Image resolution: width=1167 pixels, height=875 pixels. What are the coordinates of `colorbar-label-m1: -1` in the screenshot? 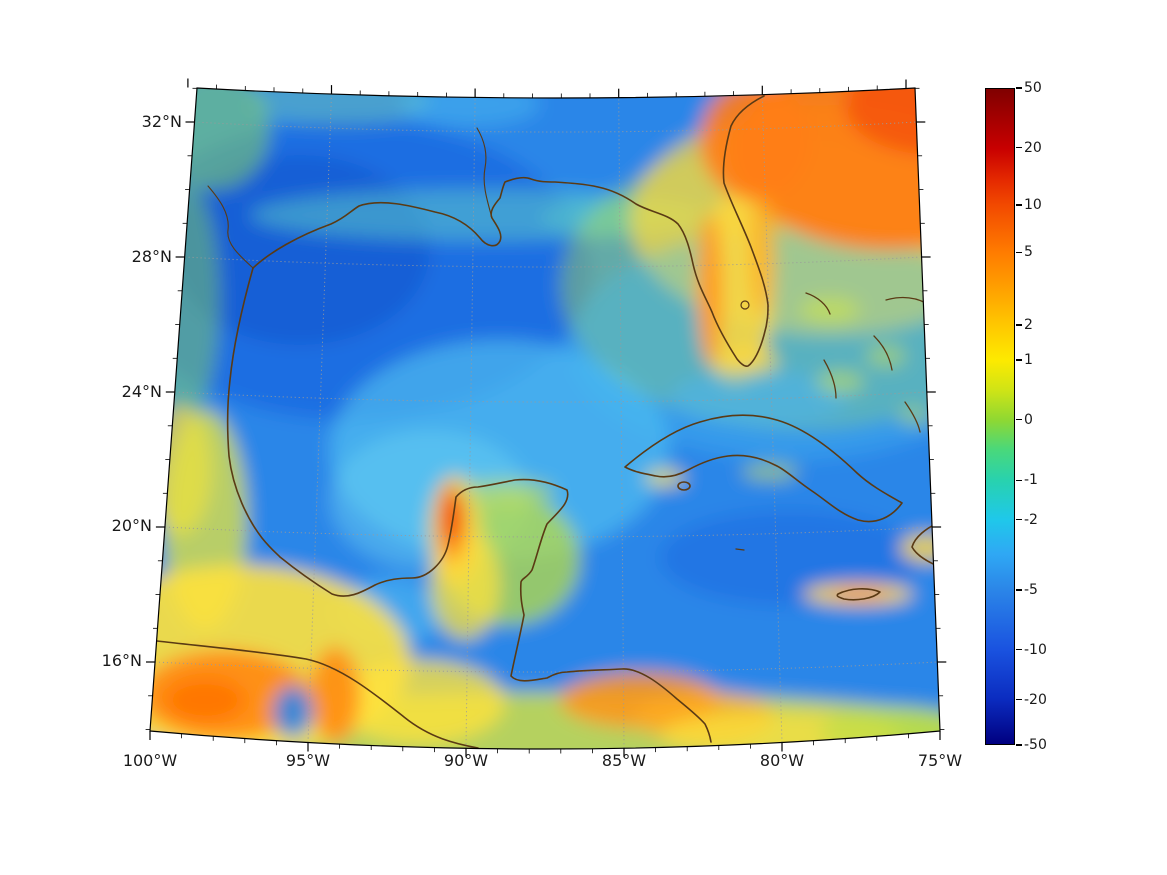 It's located at (1031, 480).